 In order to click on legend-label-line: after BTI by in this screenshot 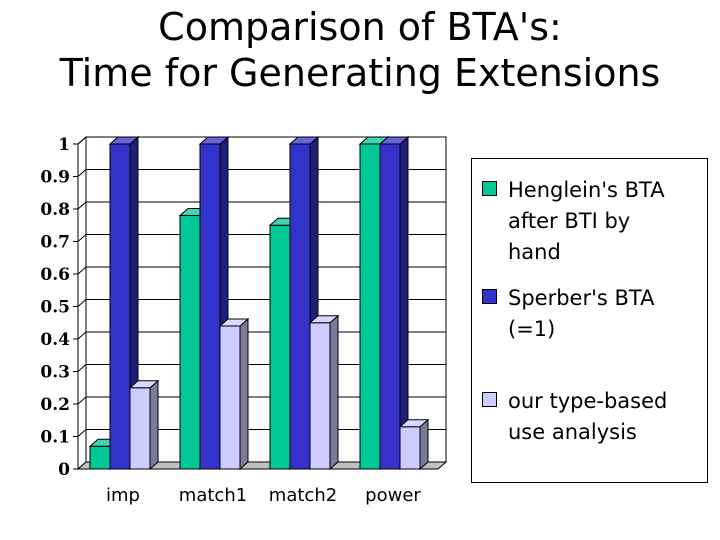, I will do `click(569, 221)`.